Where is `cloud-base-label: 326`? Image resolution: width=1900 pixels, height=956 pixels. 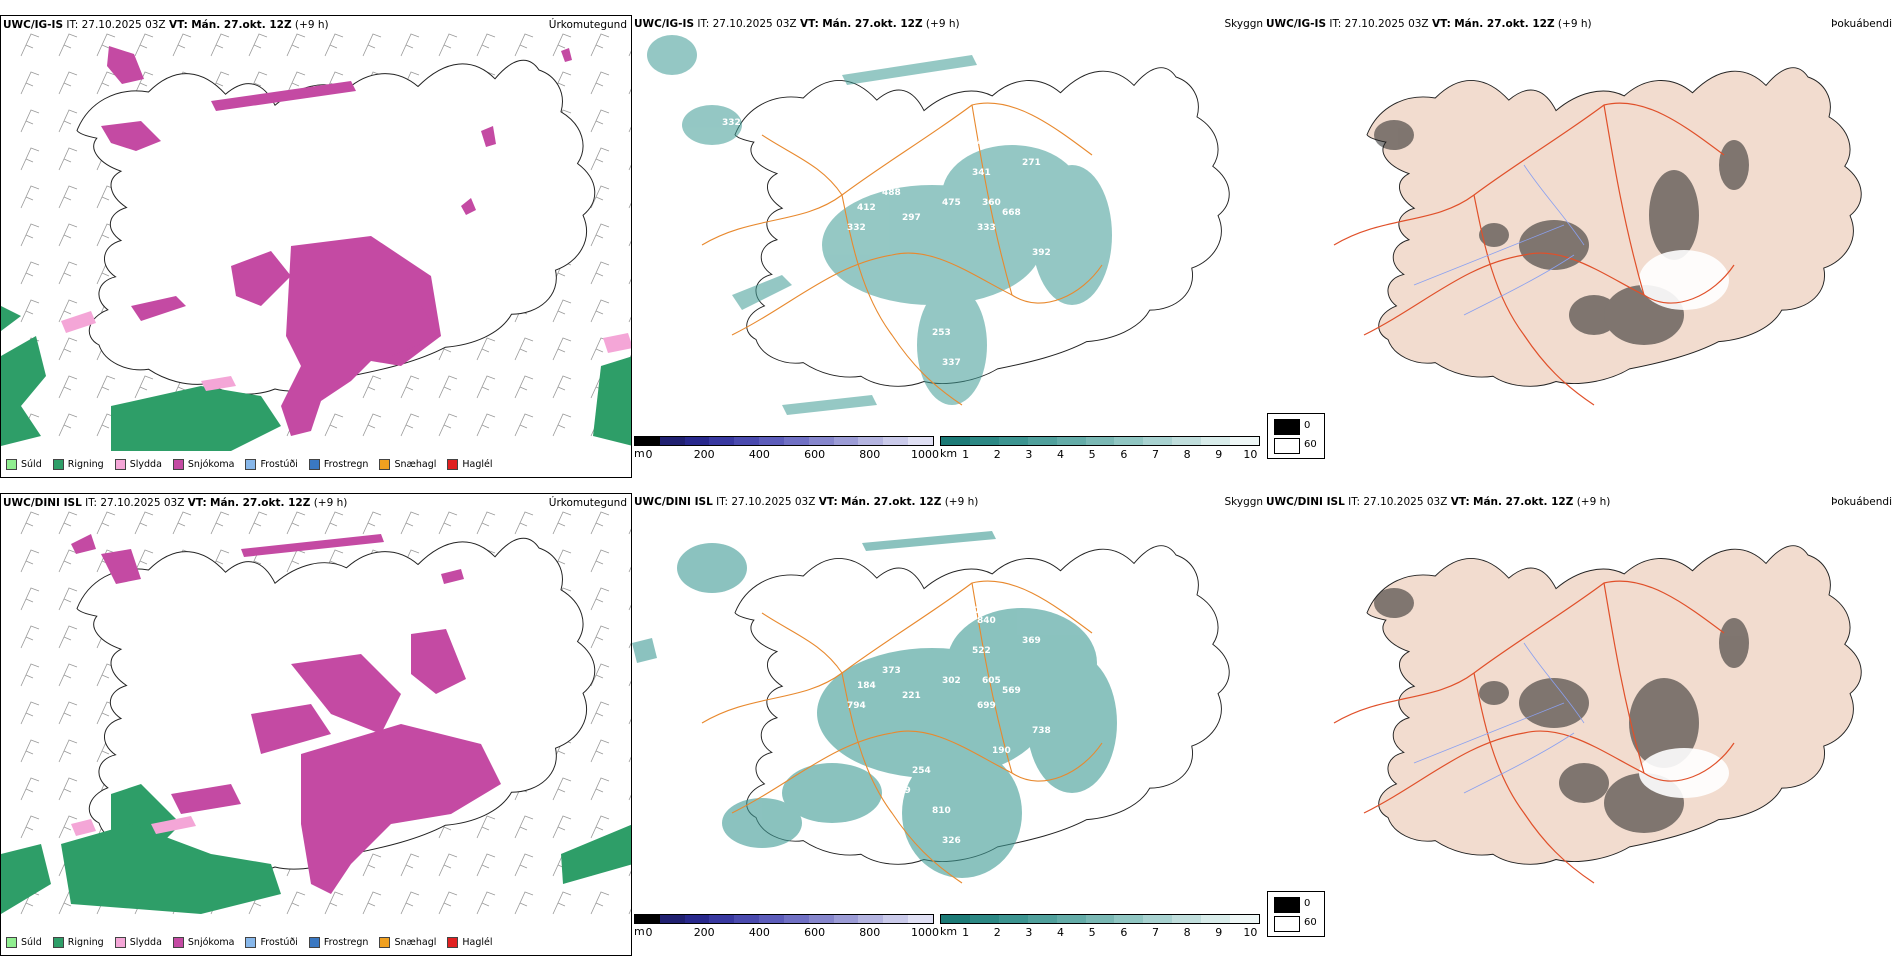
cloud-base-label: 326 is located at coordinates (951, 841).